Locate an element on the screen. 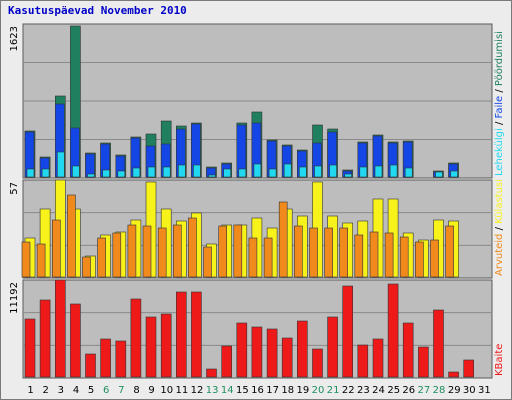 The height and width of the screenshot is (400, 512). x-tick-label-day-27: 27 is located at coordinates (424, 390).